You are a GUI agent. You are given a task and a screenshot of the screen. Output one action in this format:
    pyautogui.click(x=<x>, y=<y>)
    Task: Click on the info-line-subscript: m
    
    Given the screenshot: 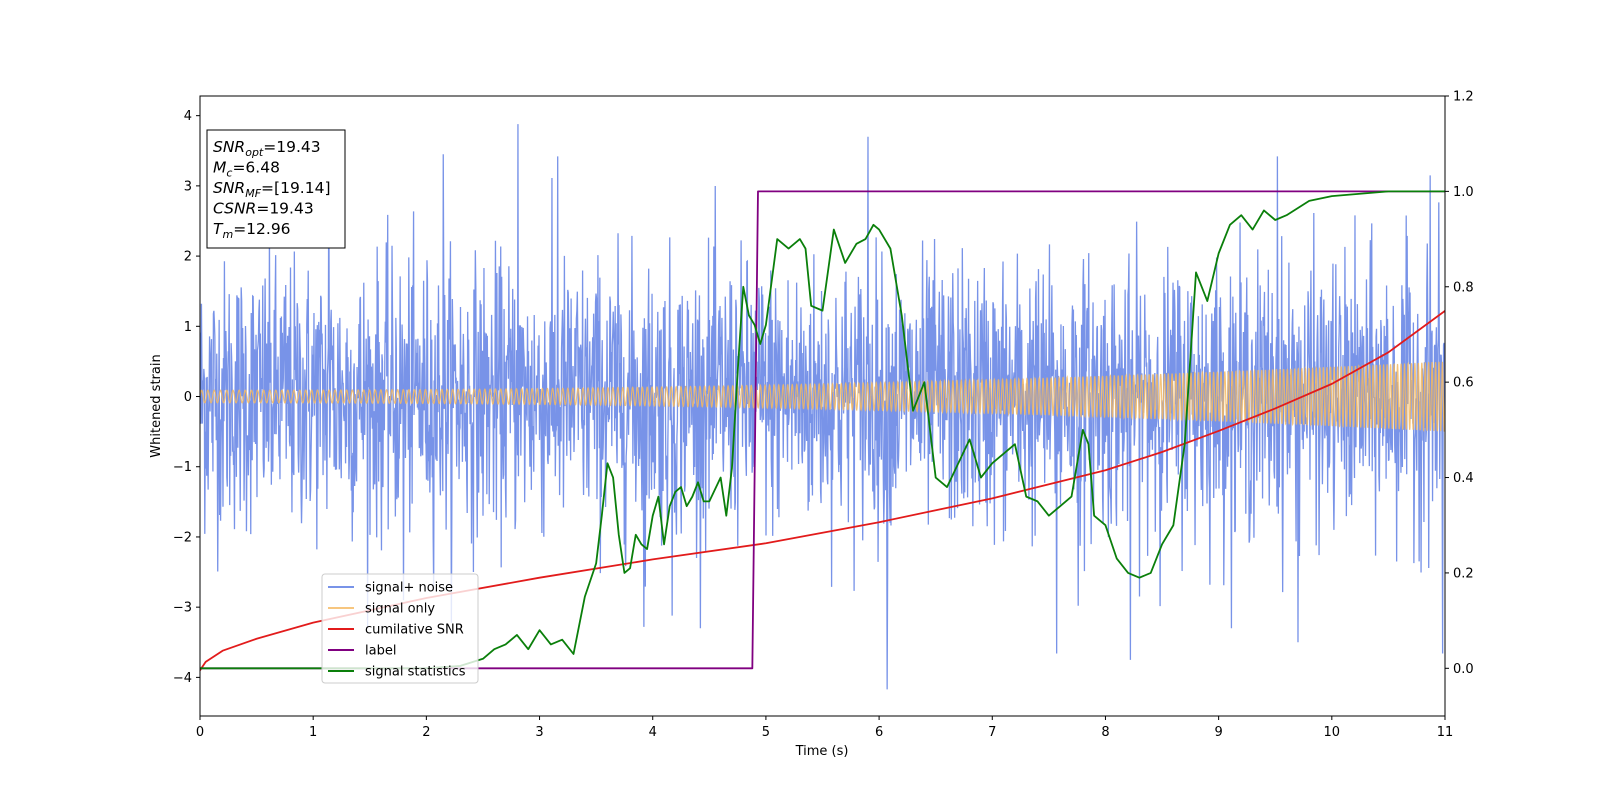 What is the action you would take?
    pyautogui.click(x=227, y=234)
    